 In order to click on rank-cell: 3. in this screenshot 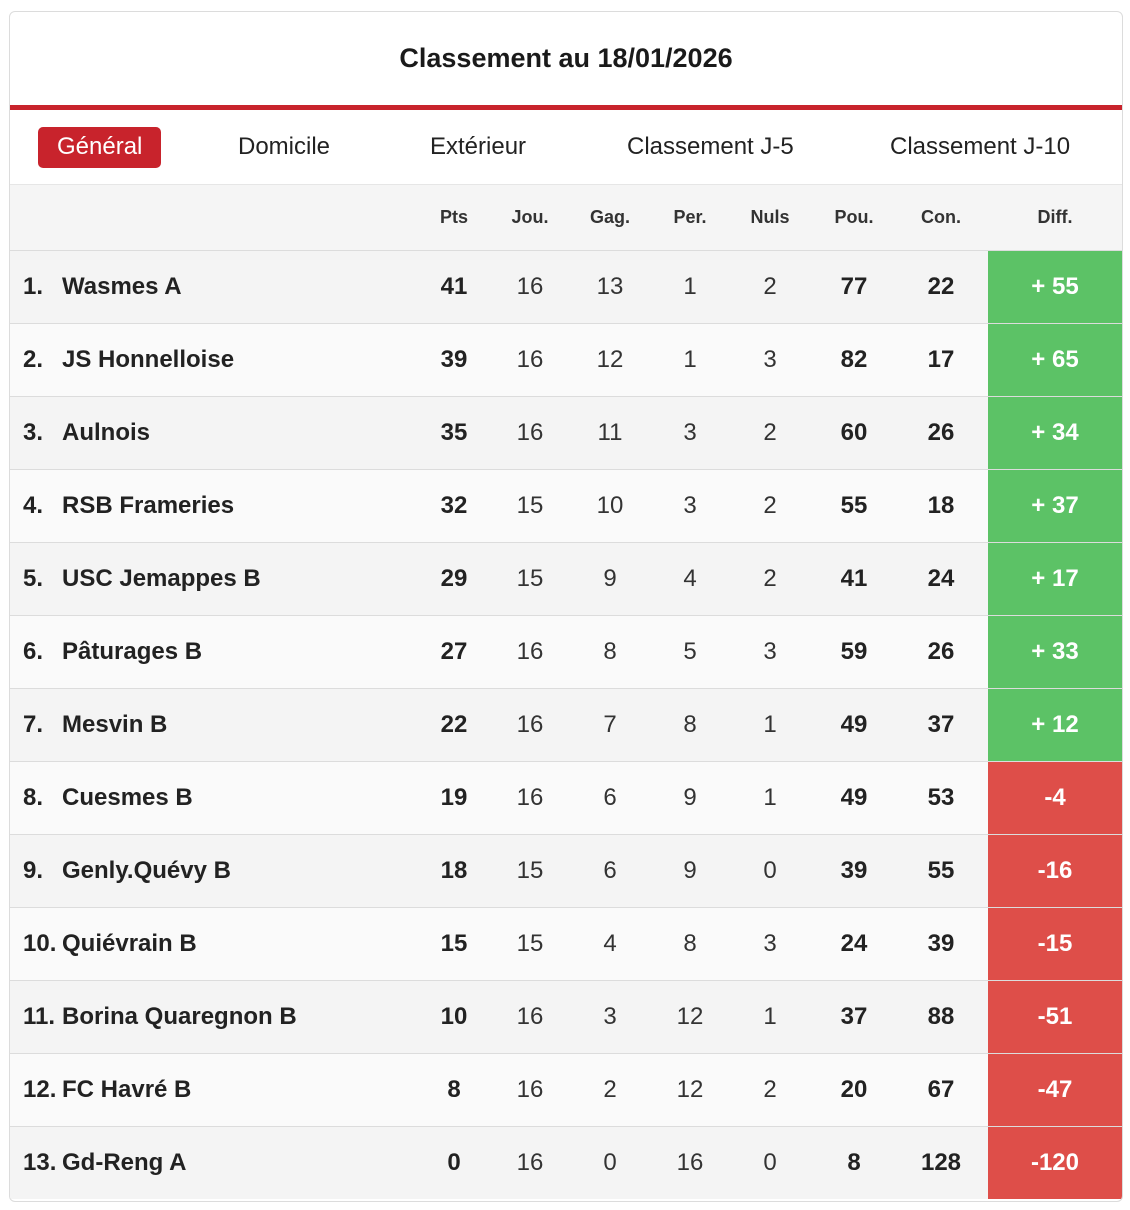, I will do `click(33, 432)`.